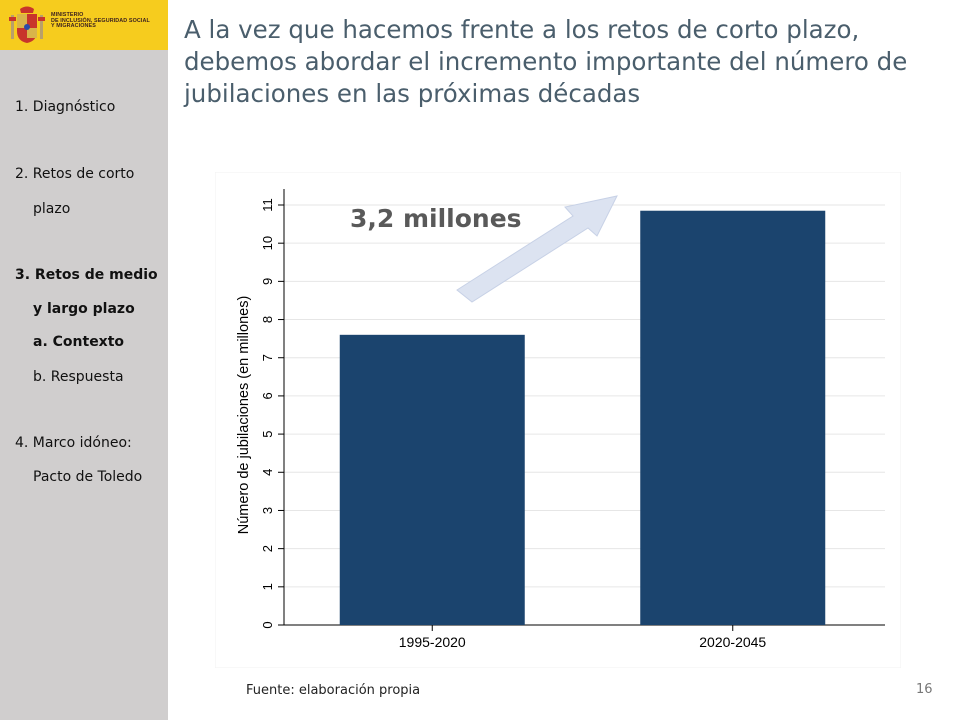  I want to click on source-note: Fuente: elaboración propia, so click(333, 690).